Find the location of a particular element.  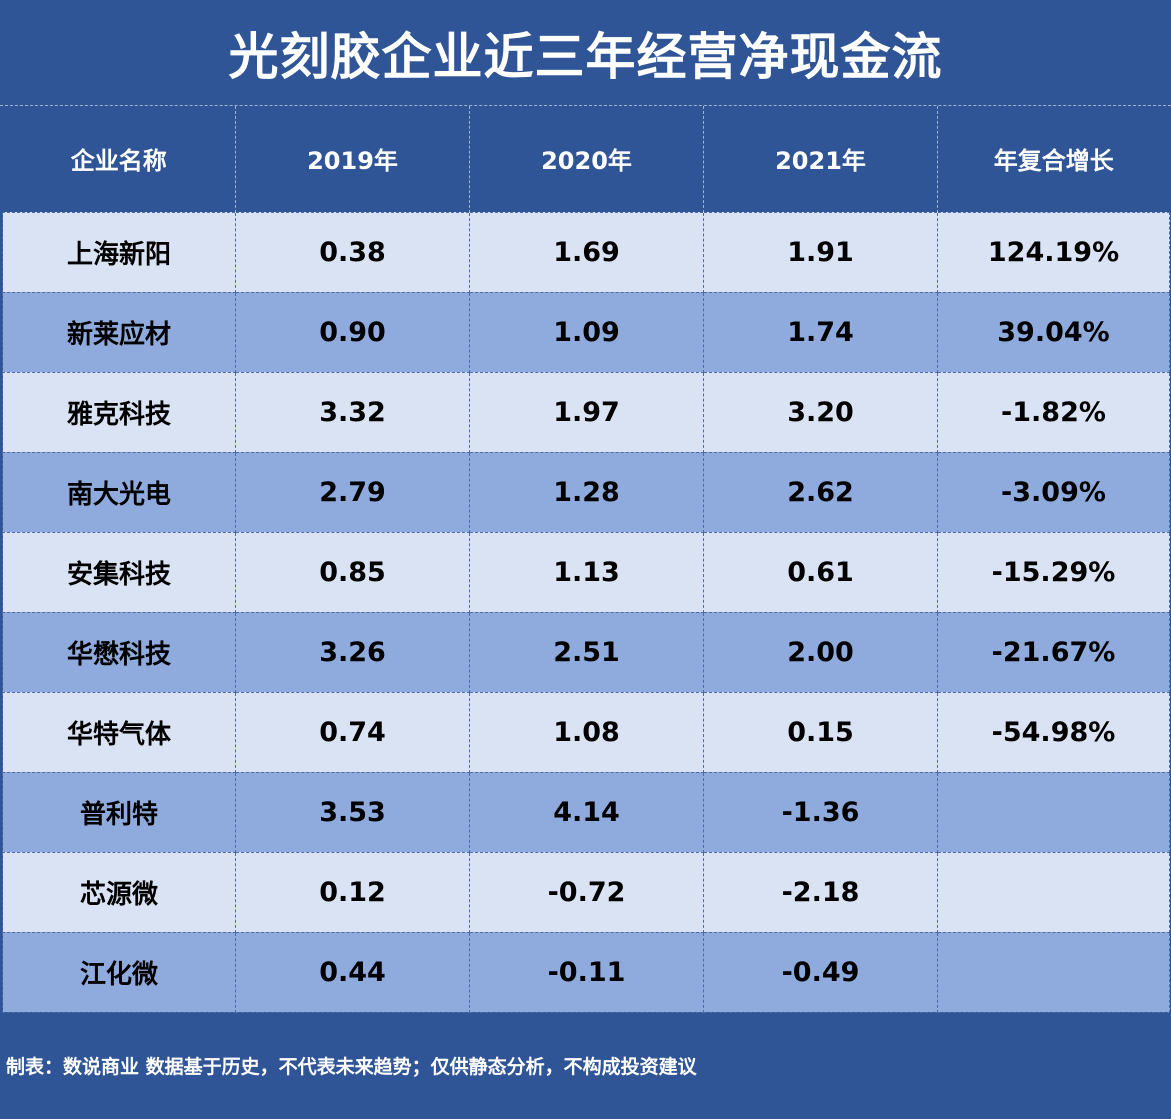

value-2019-cell: 0.38 is located at coordinates (352, 252).